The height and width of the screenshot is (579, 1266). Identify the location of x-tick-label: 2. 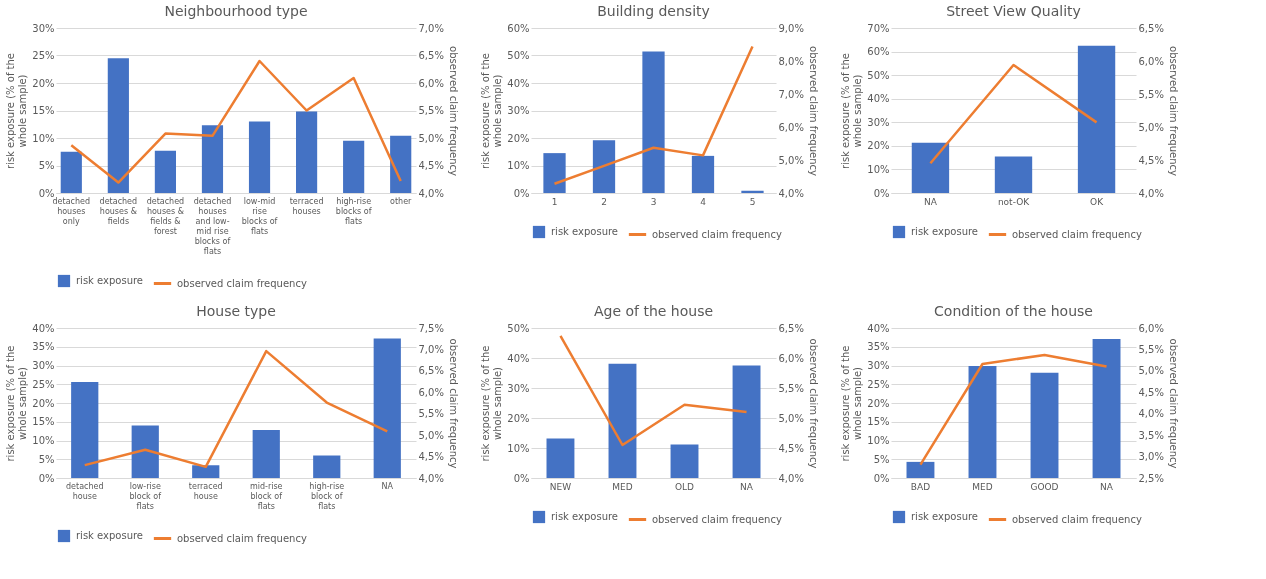
(604, 201).